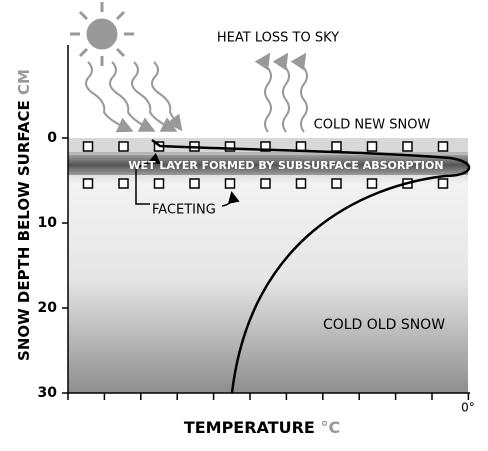 The height and width of the screenshot is (451, 488). I want to click on y-tick-label: 0, so click(52, 138).